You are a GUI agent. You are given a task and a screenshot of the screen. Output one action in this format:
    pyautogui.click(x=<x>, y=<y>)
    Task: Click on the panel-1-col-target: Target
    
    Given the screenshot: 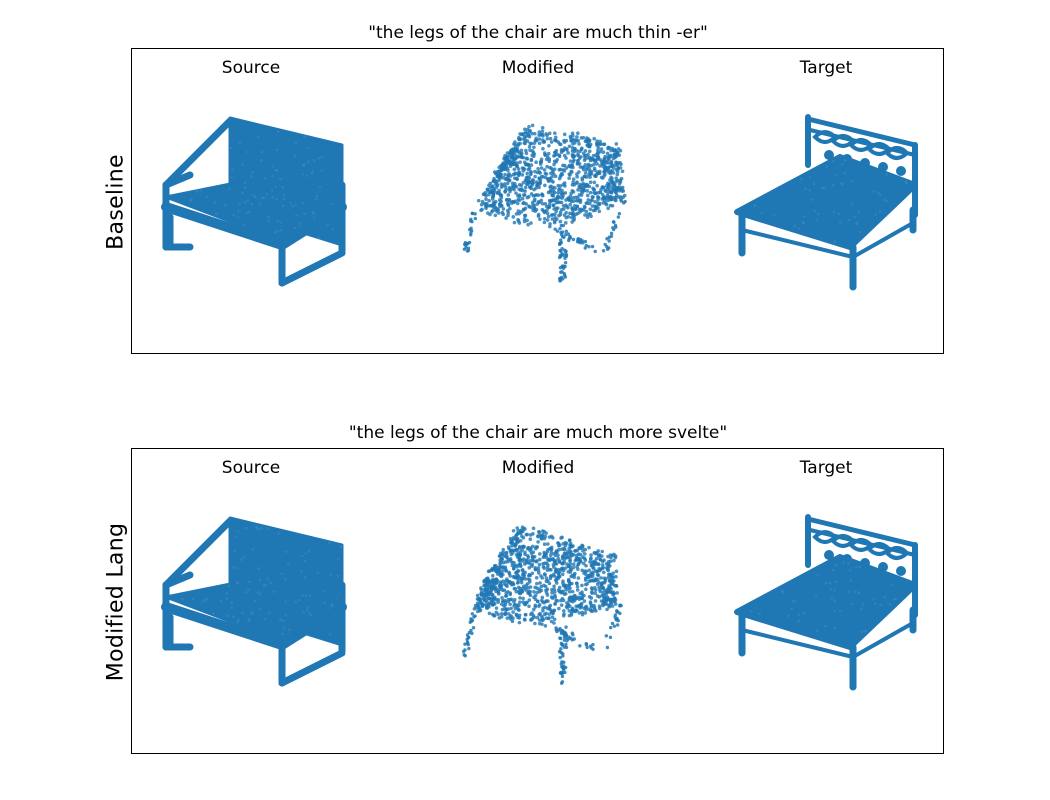 What is the action you would take?
    pyautogui.click(x=826, y=68)
    